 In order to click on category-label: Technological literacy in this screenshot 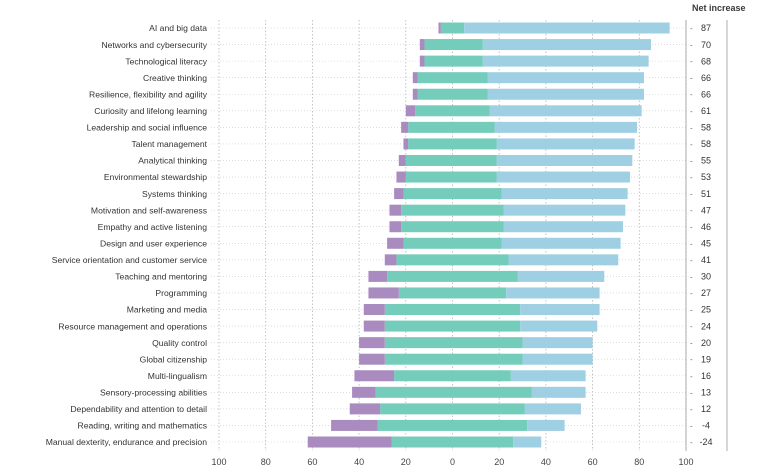, I will do `click(166, 61)`.